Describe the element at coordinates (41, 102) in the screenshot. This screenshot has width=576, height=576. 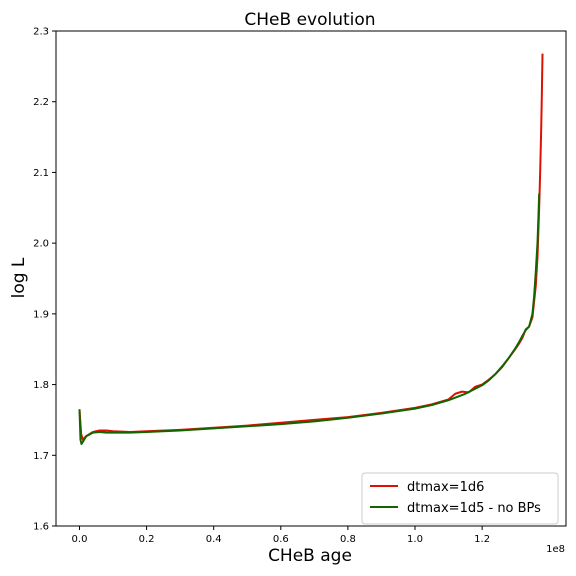
I see `y-tick-label: 2.2` at that location.